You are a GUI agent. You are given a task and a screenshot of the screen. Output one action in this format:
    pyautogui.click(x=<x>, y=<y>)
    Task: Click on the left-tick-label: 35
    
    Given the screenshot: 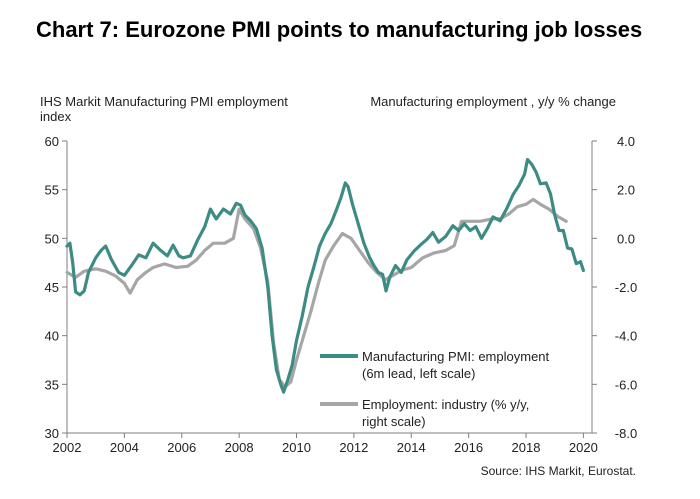 What is the action you would take?
    pyautogui.click(x=52, y=384)
    